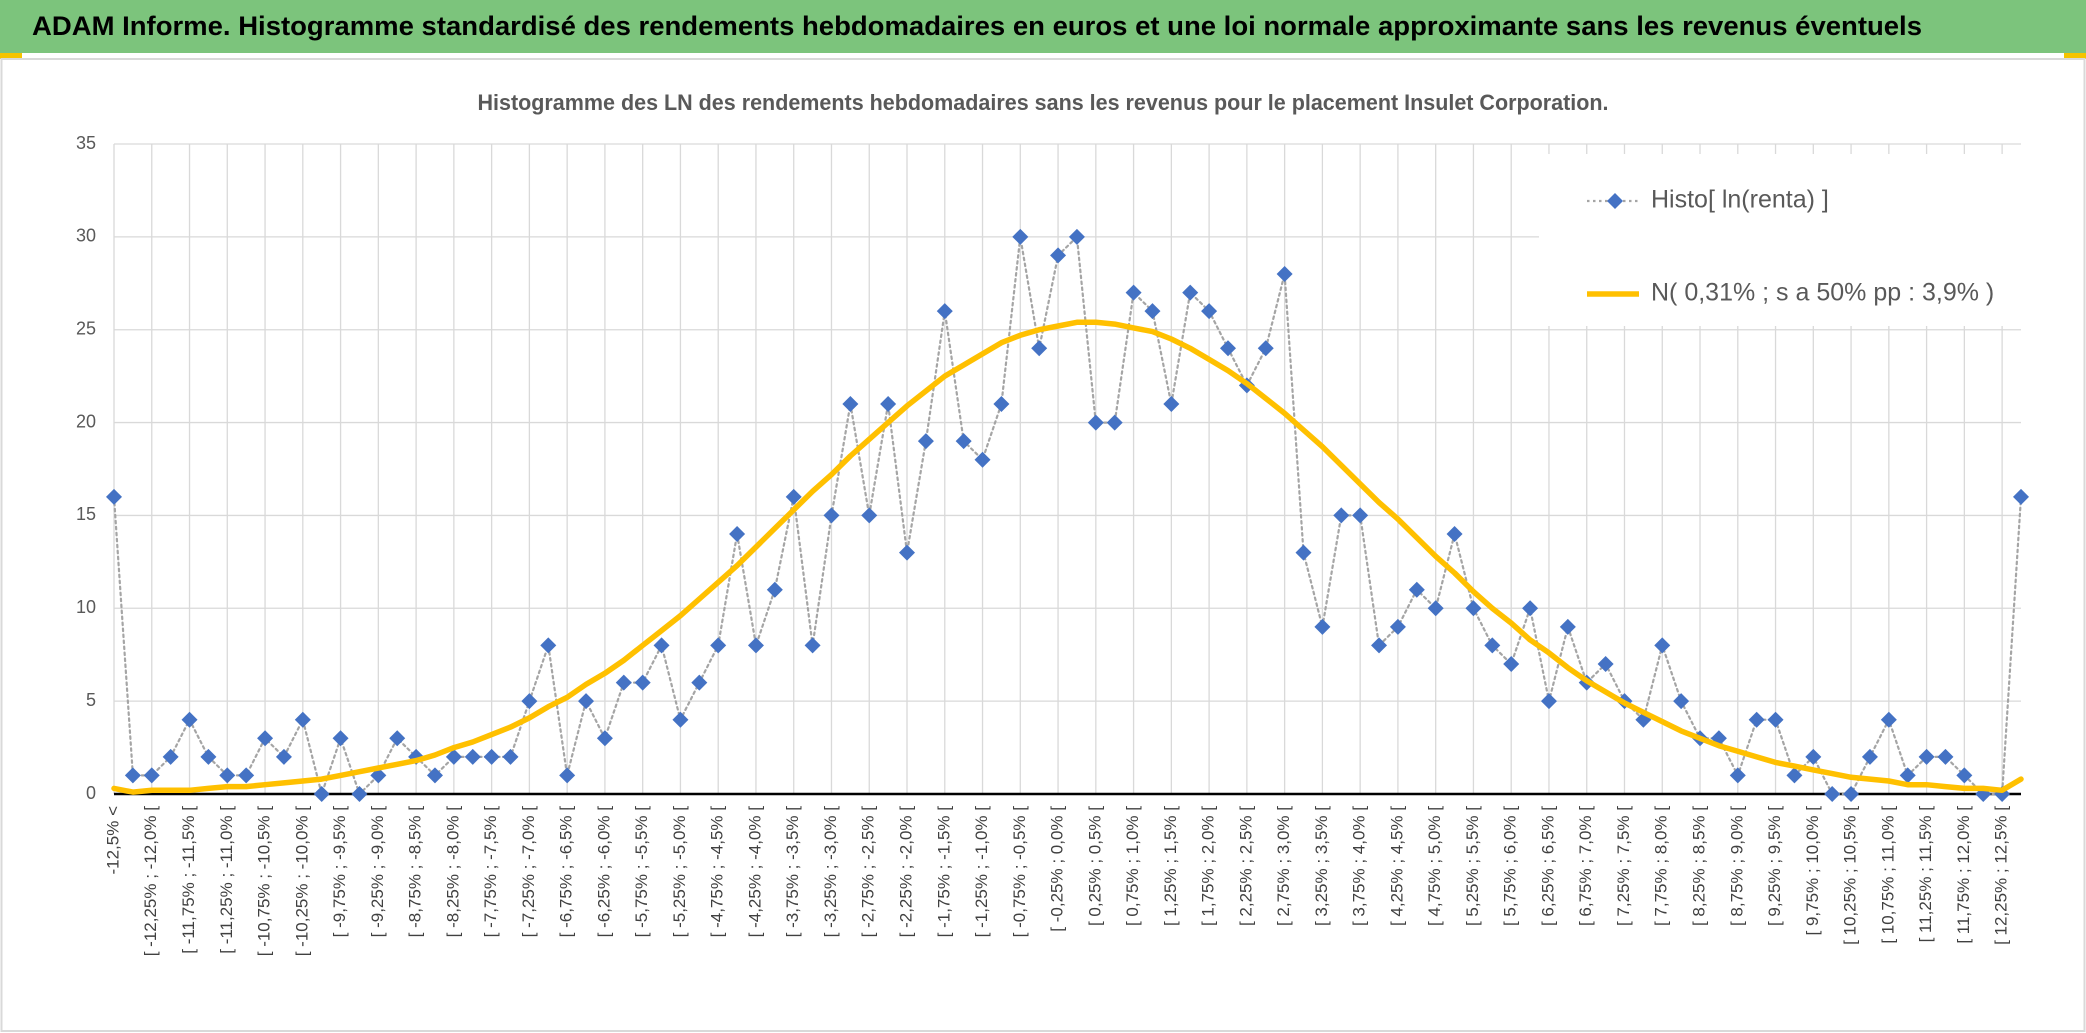 The width and height of the screenshot is (2086, 1033). What do you see at coordinates (754, 872) in the screenshot?
I see `x-tick-label: [ -4,25% ; -4,0% [` at bounding box center [754, 872].